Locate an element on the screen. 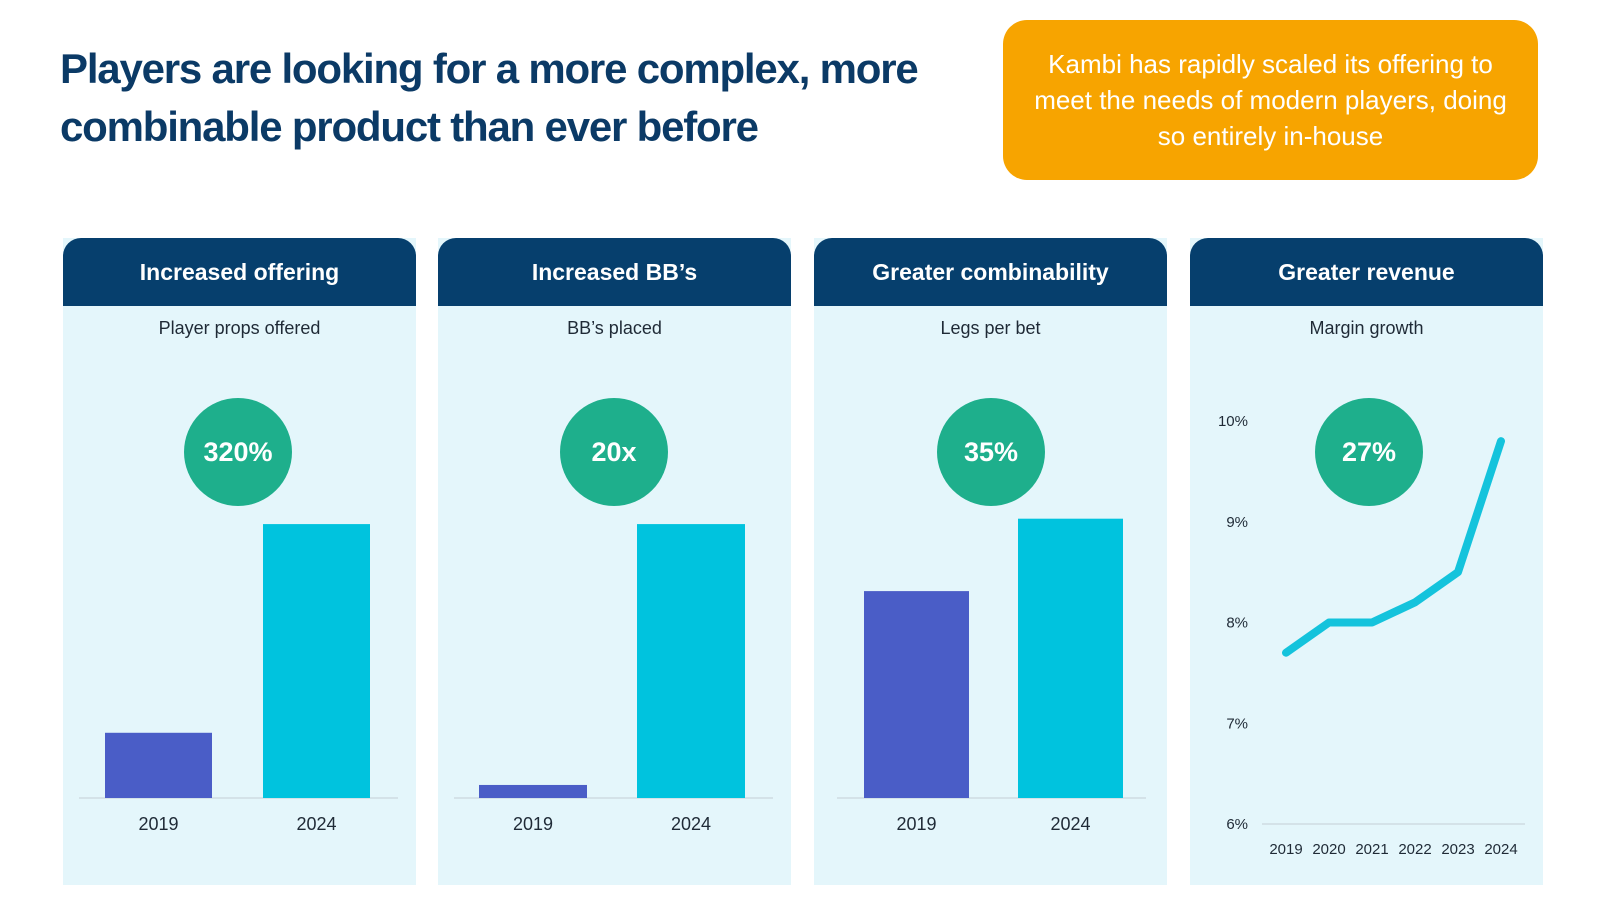  y-tick-label: 9% is located at coordinates (1237, 522).